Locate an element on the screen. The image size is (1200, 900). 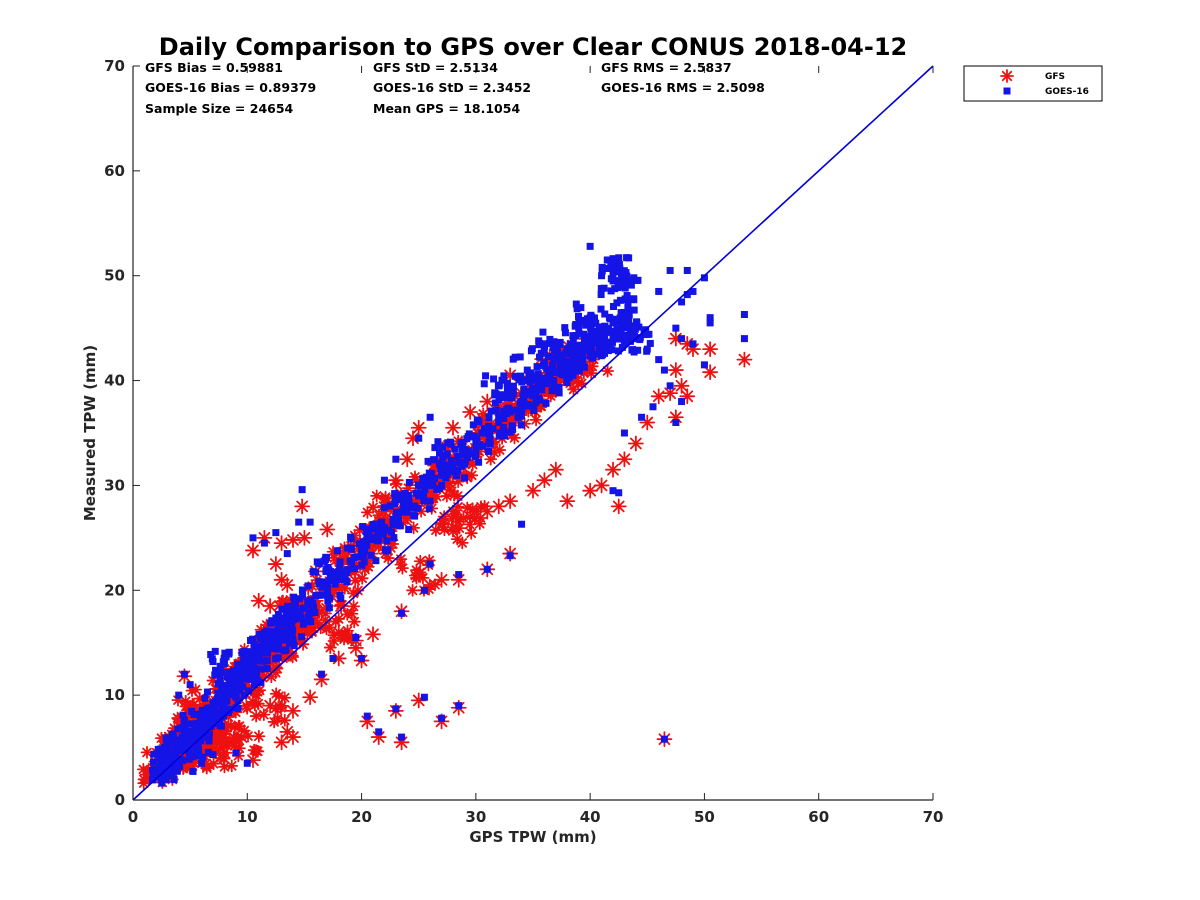
gfs-std-stat: GFS StD = 2.5134 is located at coordinates (435, 67).